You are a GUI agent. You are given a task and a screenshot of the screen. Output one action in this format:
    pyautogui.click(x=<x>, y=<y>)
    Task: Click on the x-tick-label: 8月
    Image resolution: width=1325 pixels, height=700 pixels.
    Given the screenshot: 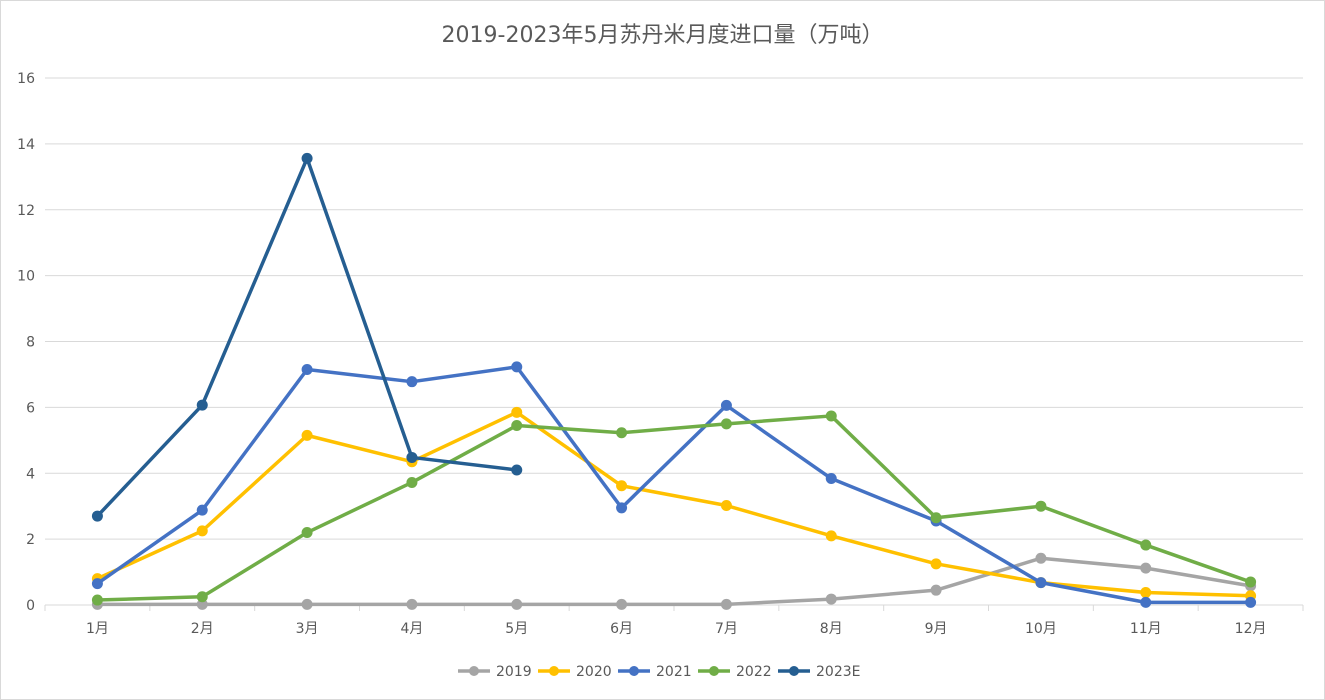 What is the action you would take?
    pyautogui.click(x=831, y=629)
    